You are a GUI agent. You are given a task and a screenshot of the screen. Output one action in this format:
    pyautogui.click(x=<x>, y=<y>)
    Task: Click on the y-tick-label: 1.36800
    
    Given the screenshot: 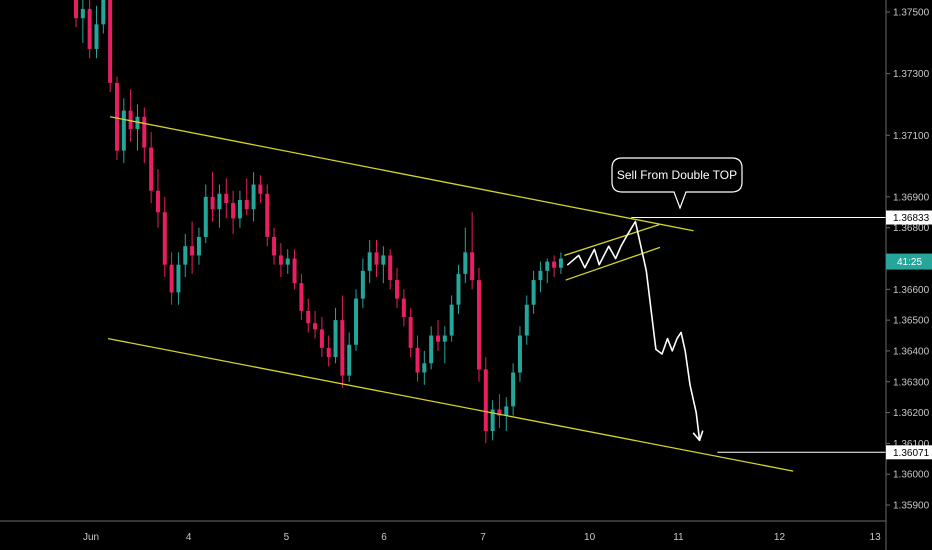 What is the action you would take?
    pyautogui.click(x=911, y=228)
    